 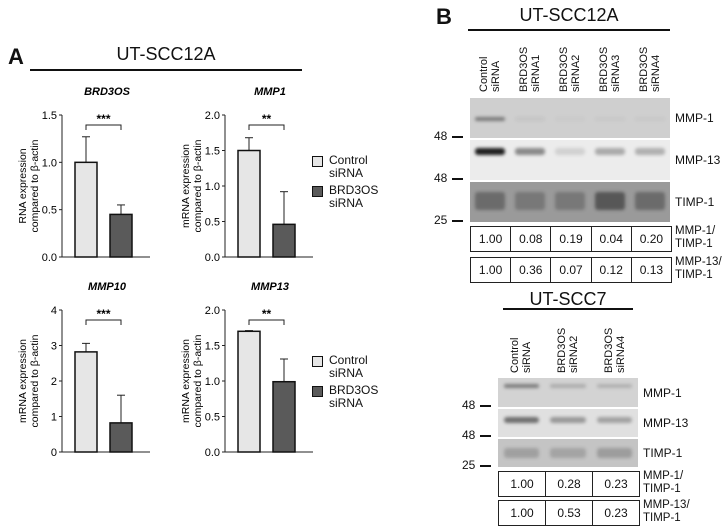 I want to click on y-axis-label: compared to β-actin, so click(x=35, y=185).